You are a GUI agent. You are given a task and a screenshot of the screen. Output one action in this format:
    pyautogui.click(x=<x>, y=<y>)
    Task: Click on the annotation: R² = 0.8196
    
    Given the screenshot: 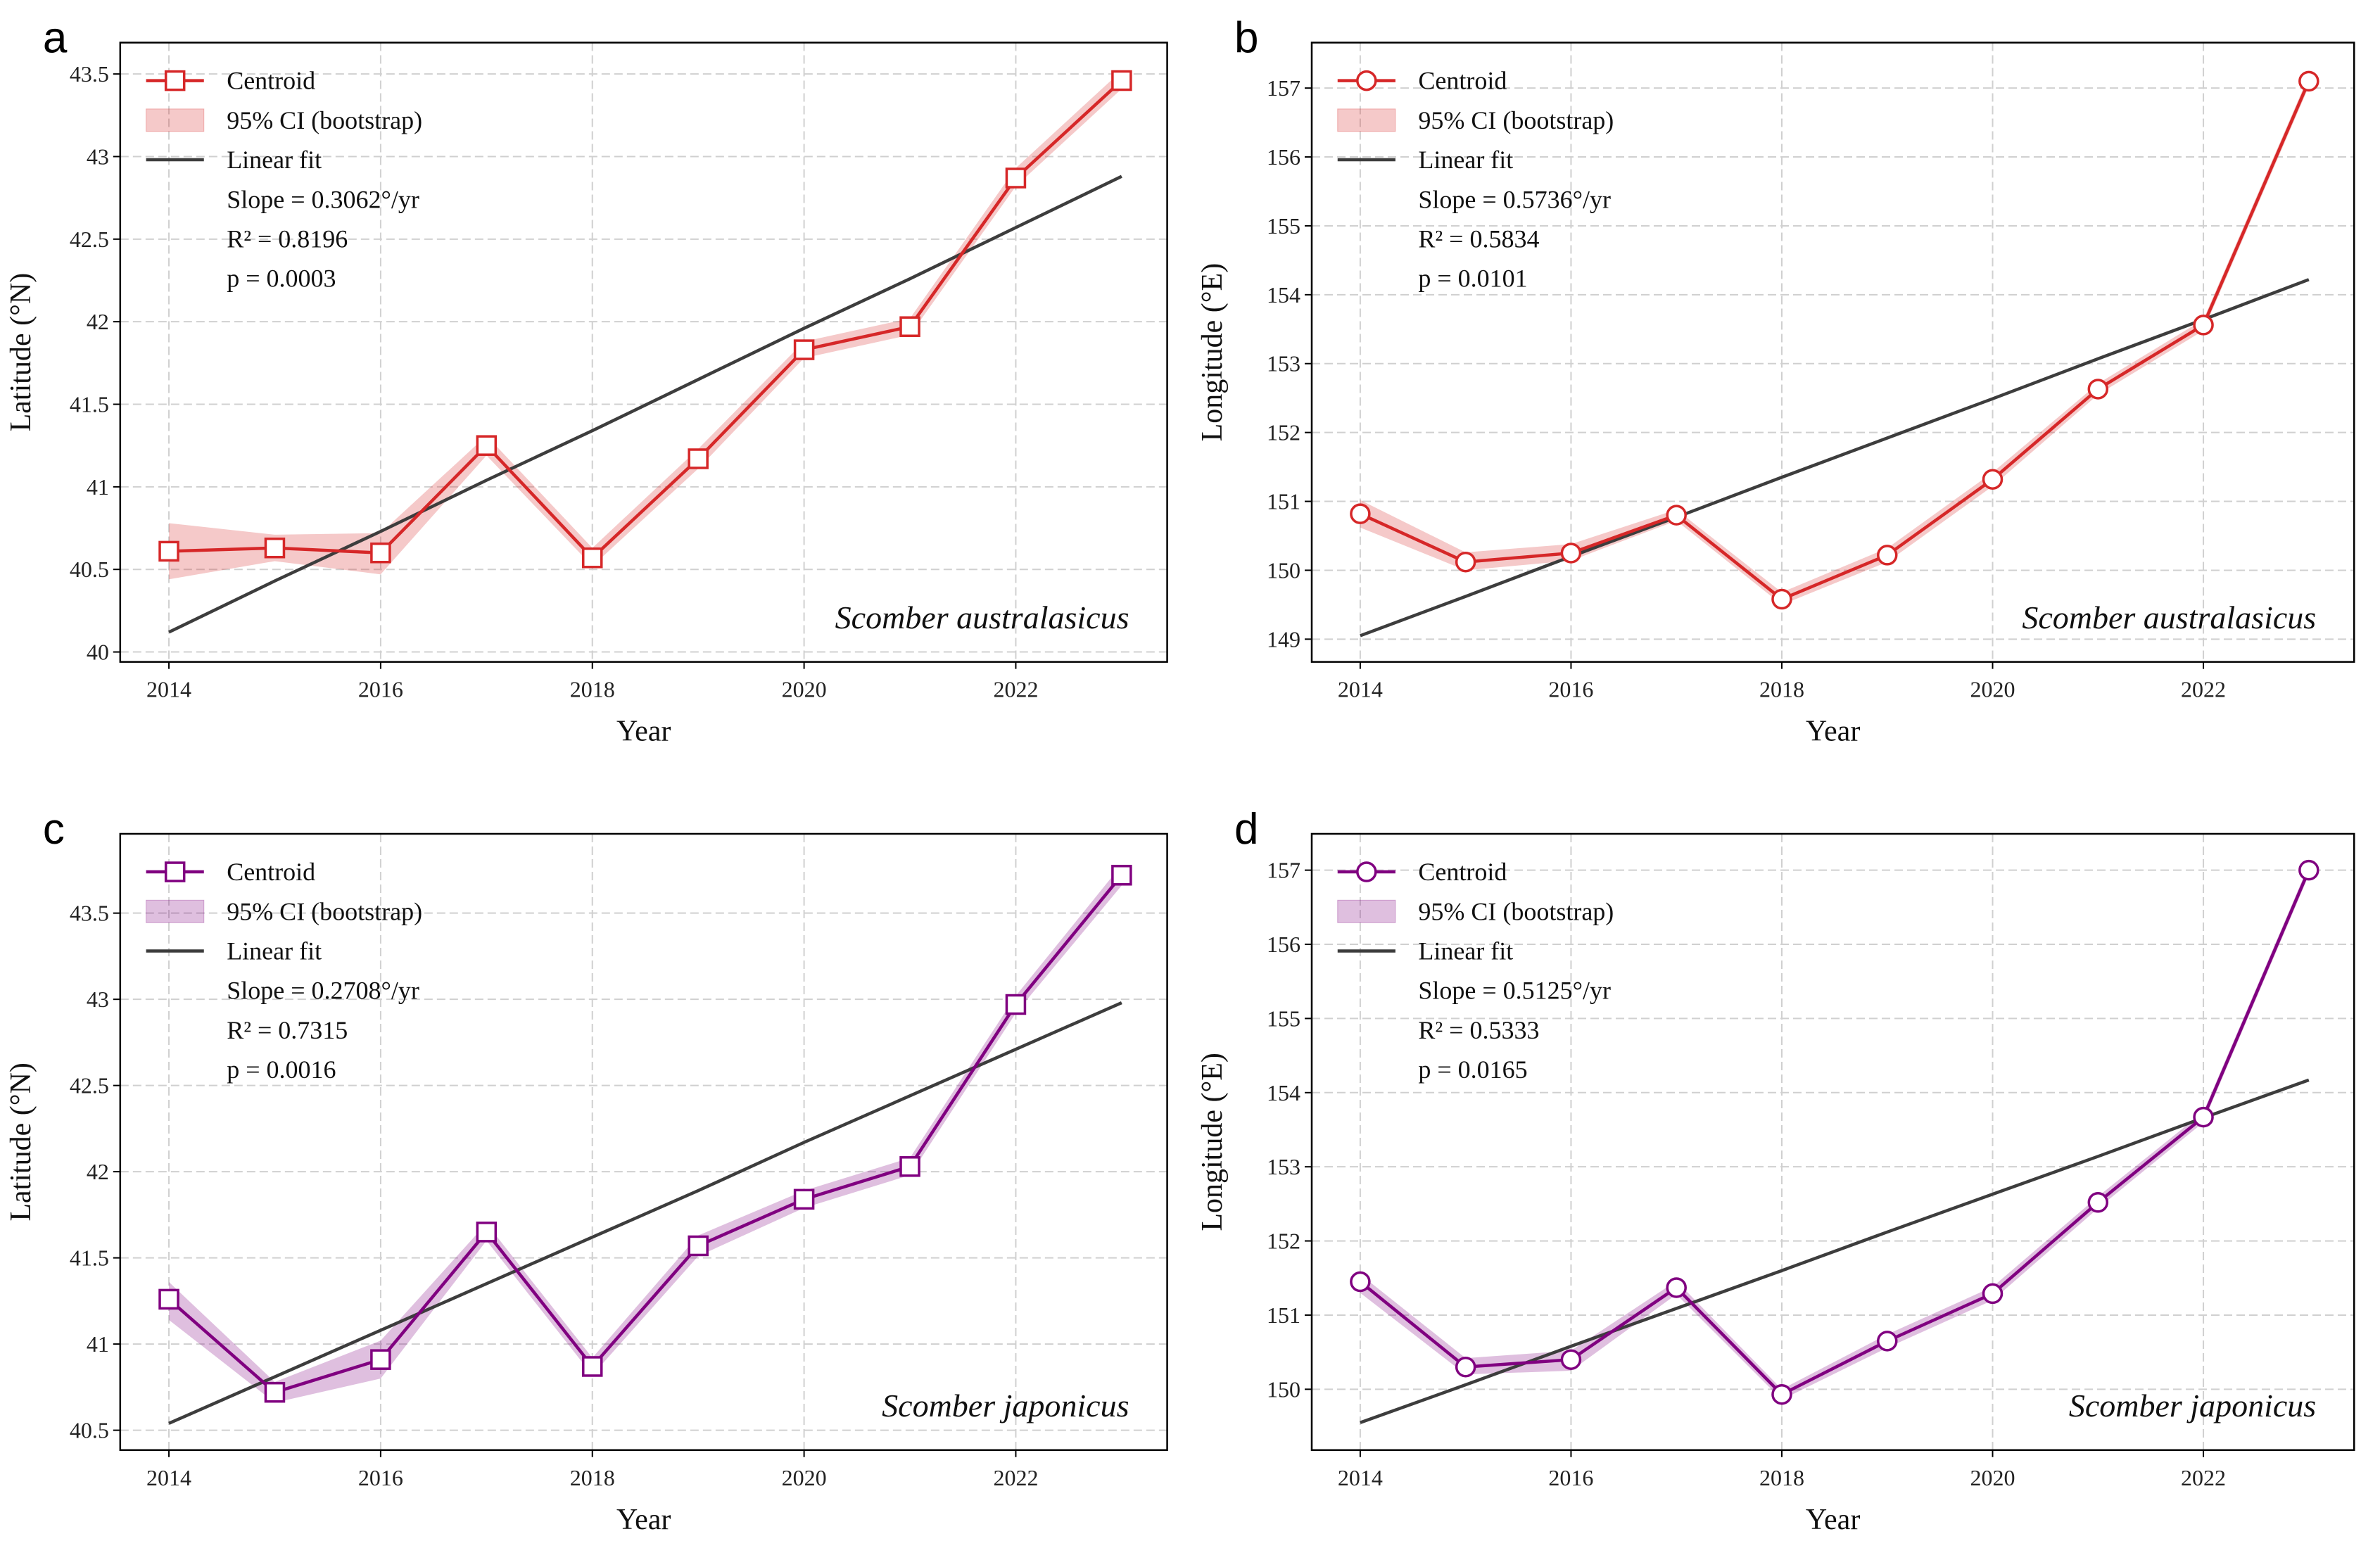 What is the action you would take?
    pyautogui.click(x=287, y=238)
    